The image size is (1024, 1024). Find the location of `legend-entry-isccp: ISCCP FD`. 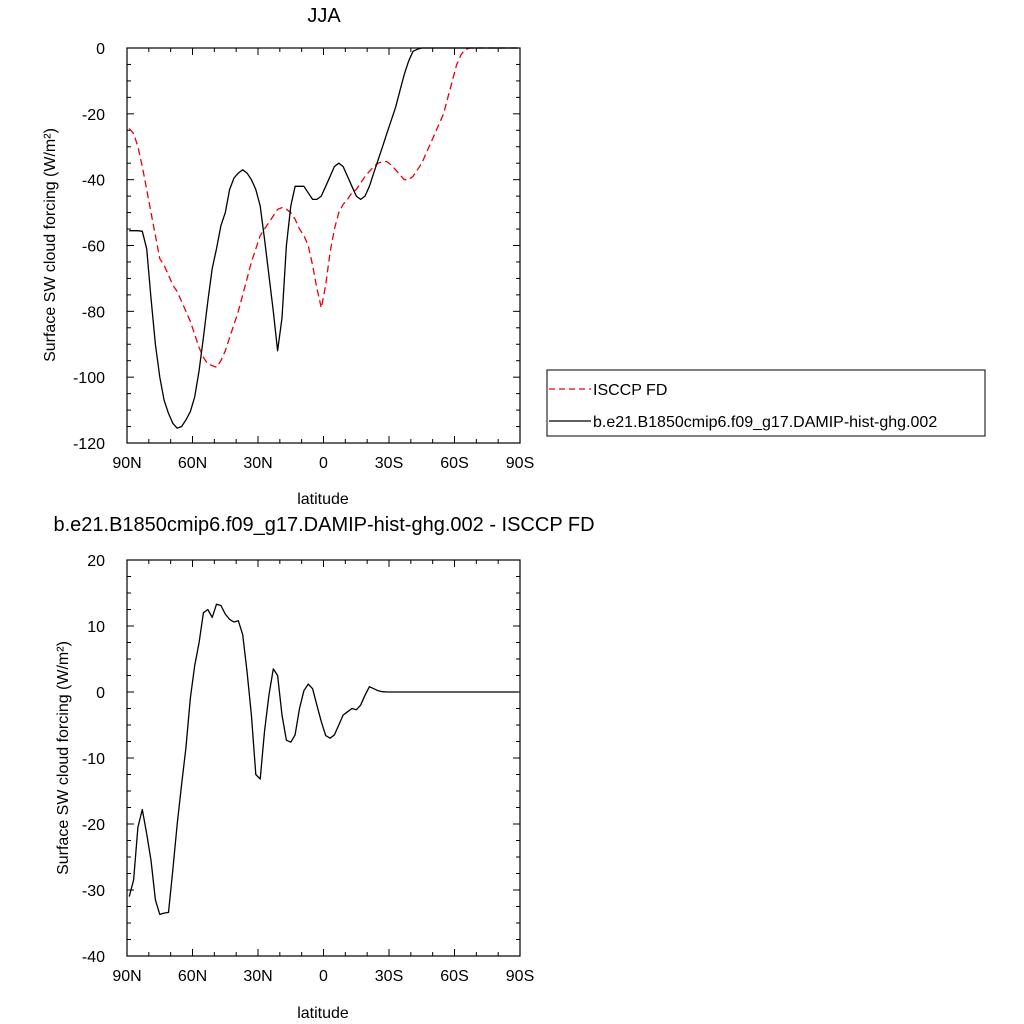

legend-entry-isccp: ISCCP FD is located at coordinates (630, 390).